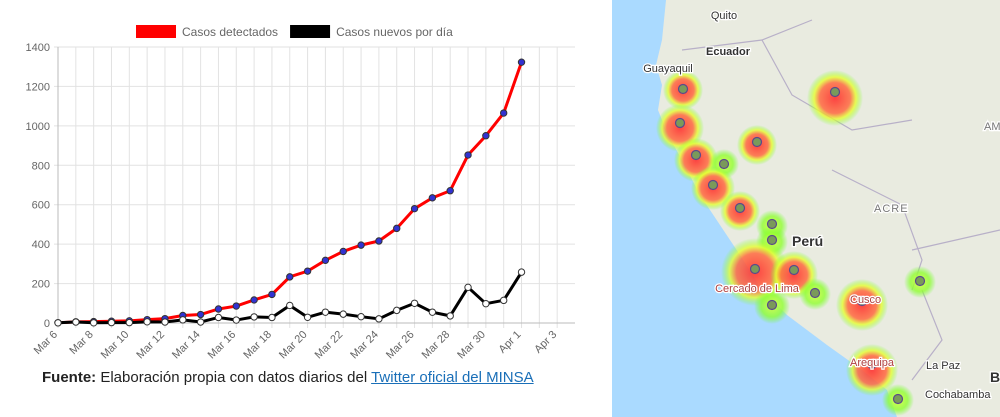  Describe the element at coordinates (510, 342) in the screenshot. I see `x-tick-label: Apr 1` at that location.